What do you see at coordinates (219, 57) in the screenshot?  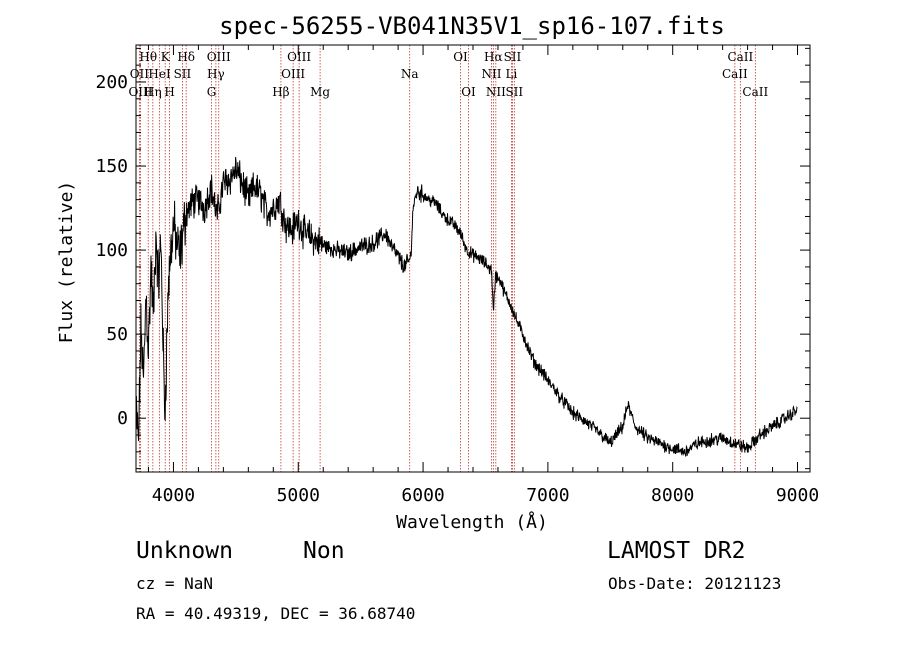 I see `line-label-11: OIII` at bounding box center [219, 57].